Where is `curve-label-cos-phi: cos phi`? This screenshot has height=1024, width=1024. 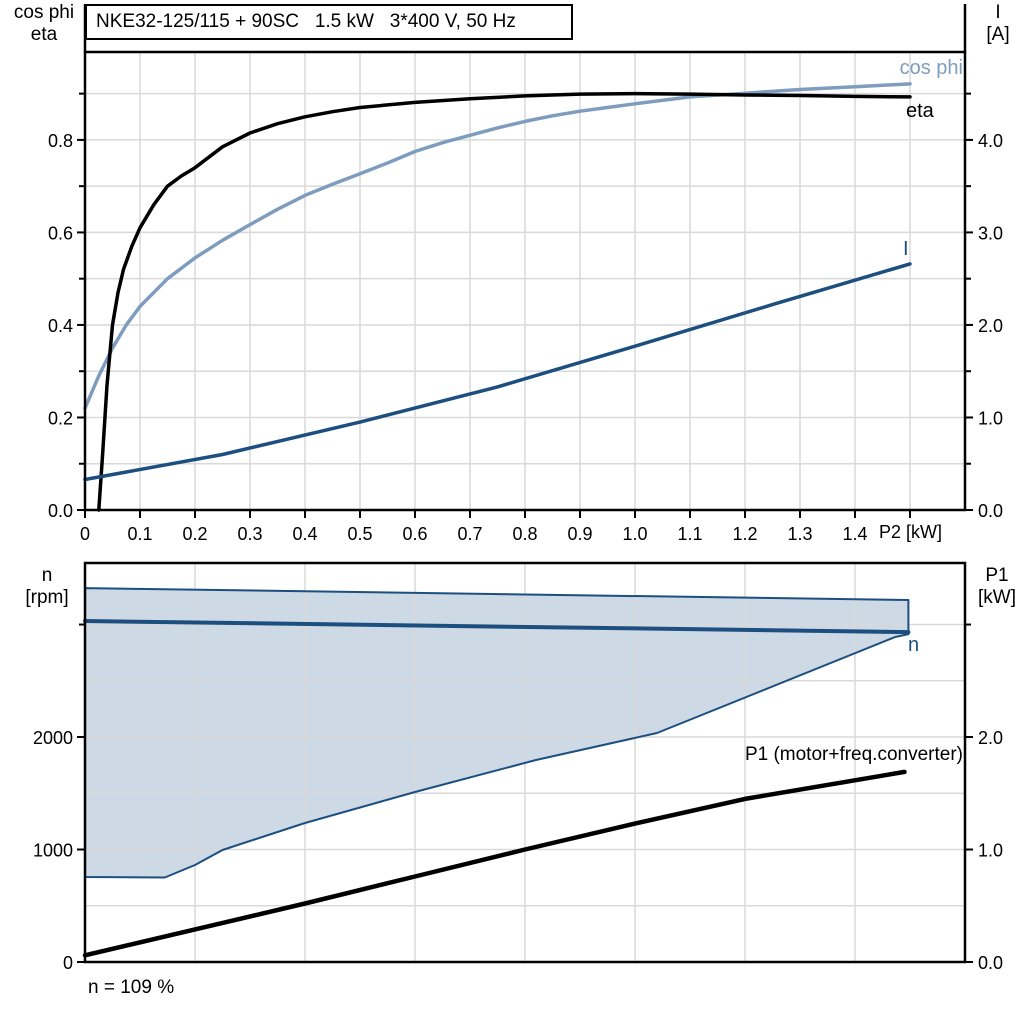 curve-label-cos-phi: cos phi is located at coordinates (931, 68).